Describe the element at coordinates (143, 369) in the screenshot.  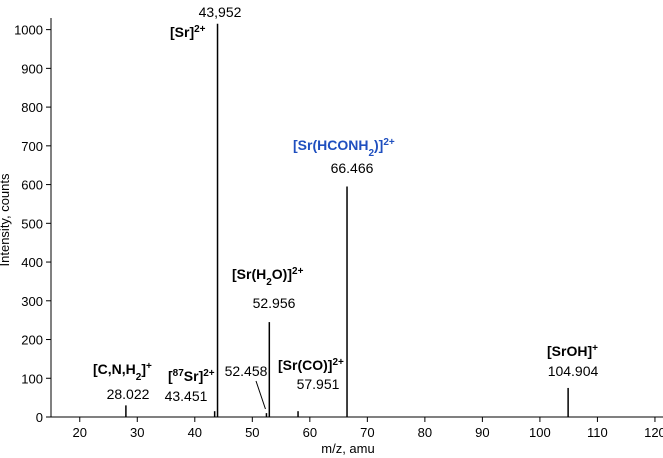
I see `ion-label-part: ]` at that location.